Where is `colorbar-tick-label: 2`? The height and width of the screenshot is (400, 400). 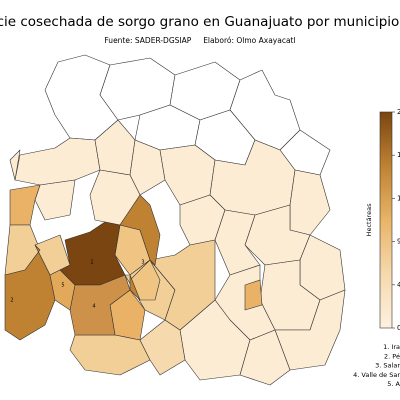 colorbar-tick-label: 2 is located at coordinates (398, 112).